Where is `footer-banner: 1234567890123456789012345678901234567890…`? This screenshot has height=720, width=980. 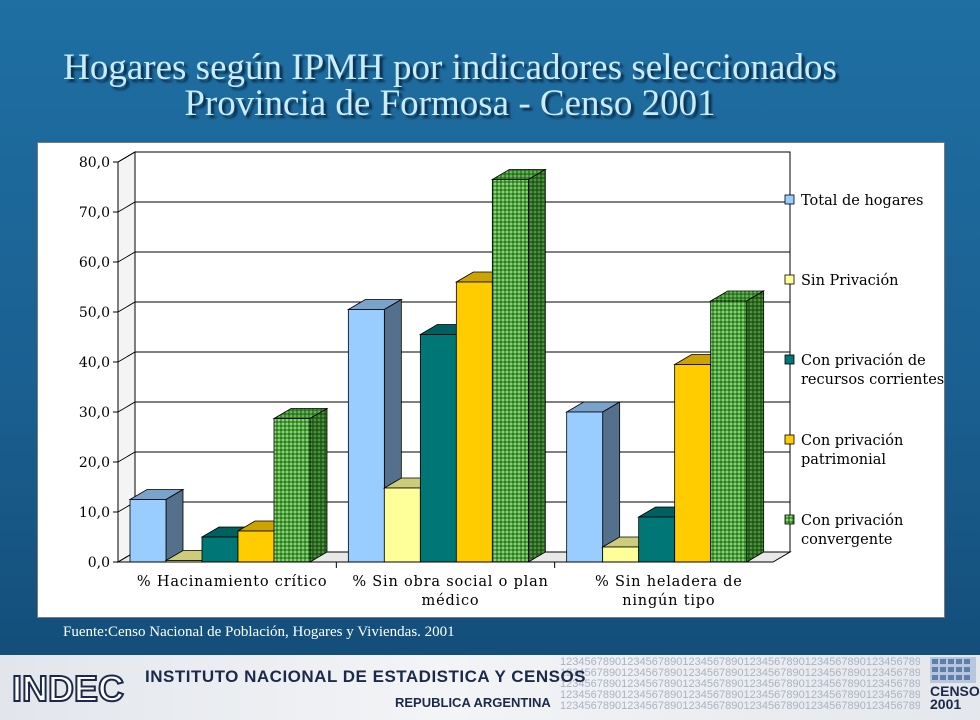 footer-banner: 1234567890123456789012345678901234567890… is located at coordinates (490, 687).